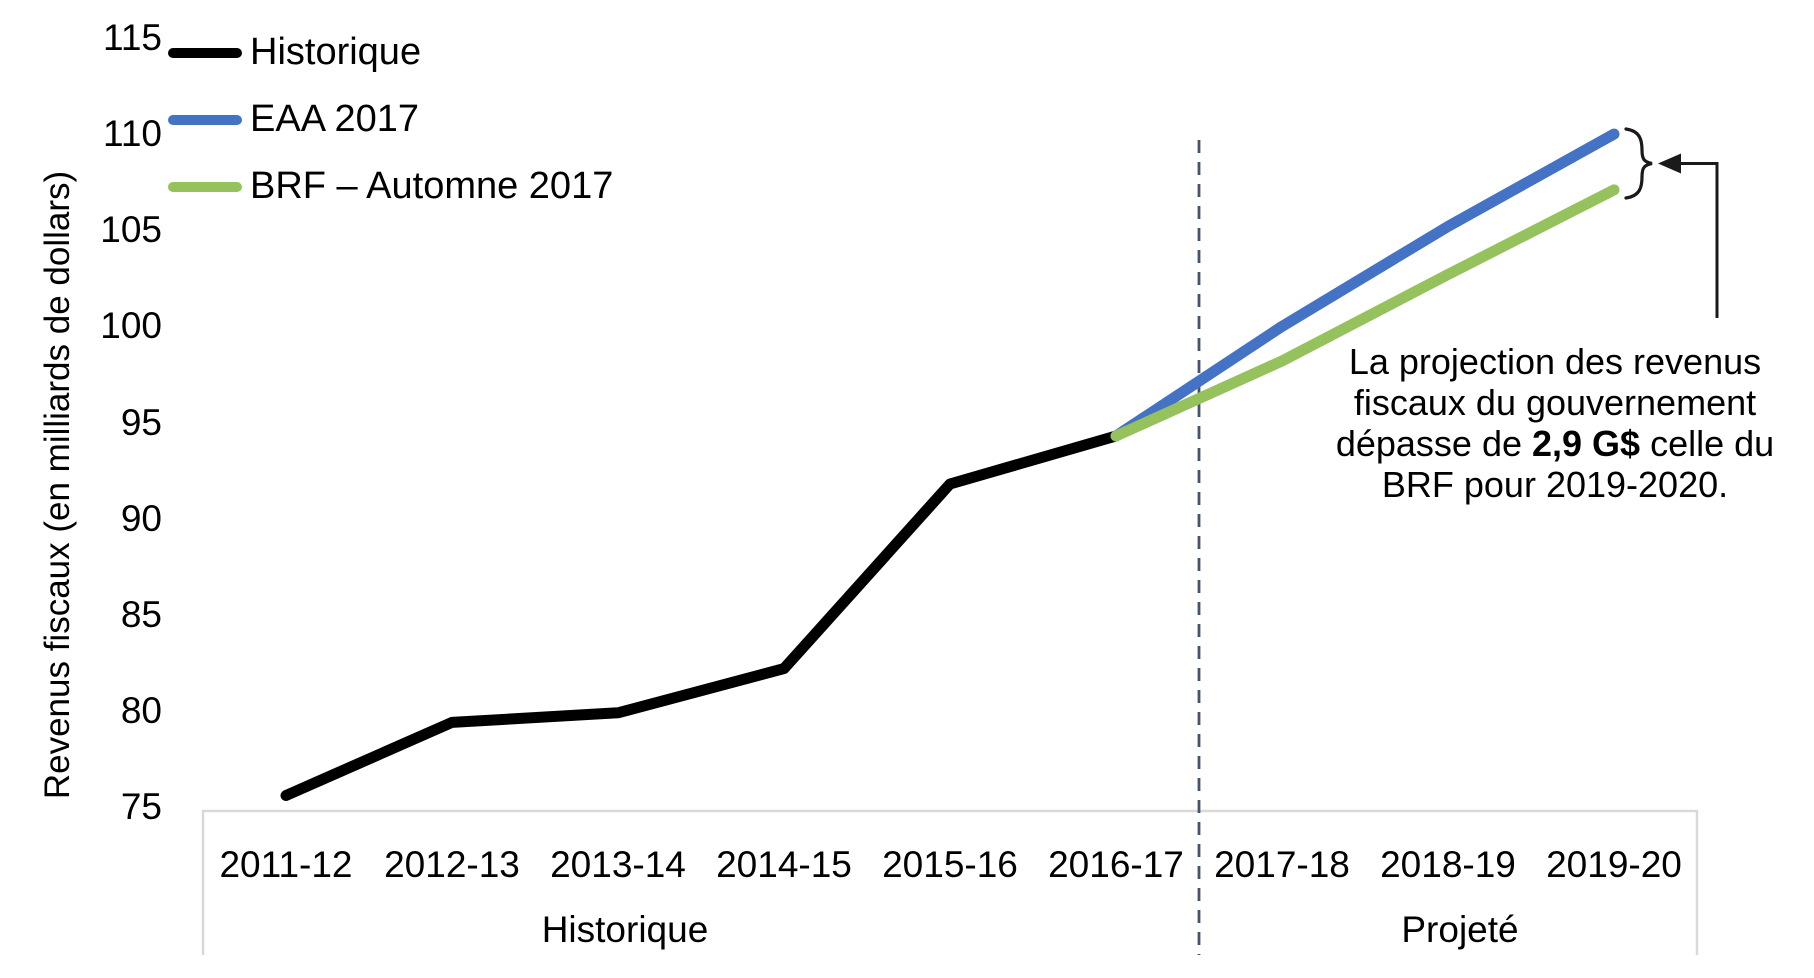 The height and width of the screenshot is (978, 1814). I want to click on y-tick-label: 100, so click(131, 326).